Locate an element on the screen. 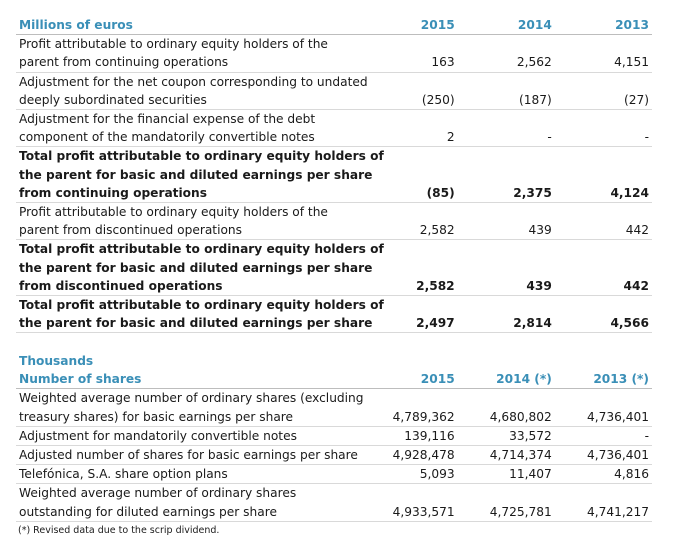 This screenshot has height=548, width=676. value-2013: (27) is located at coordinates (603, 91).